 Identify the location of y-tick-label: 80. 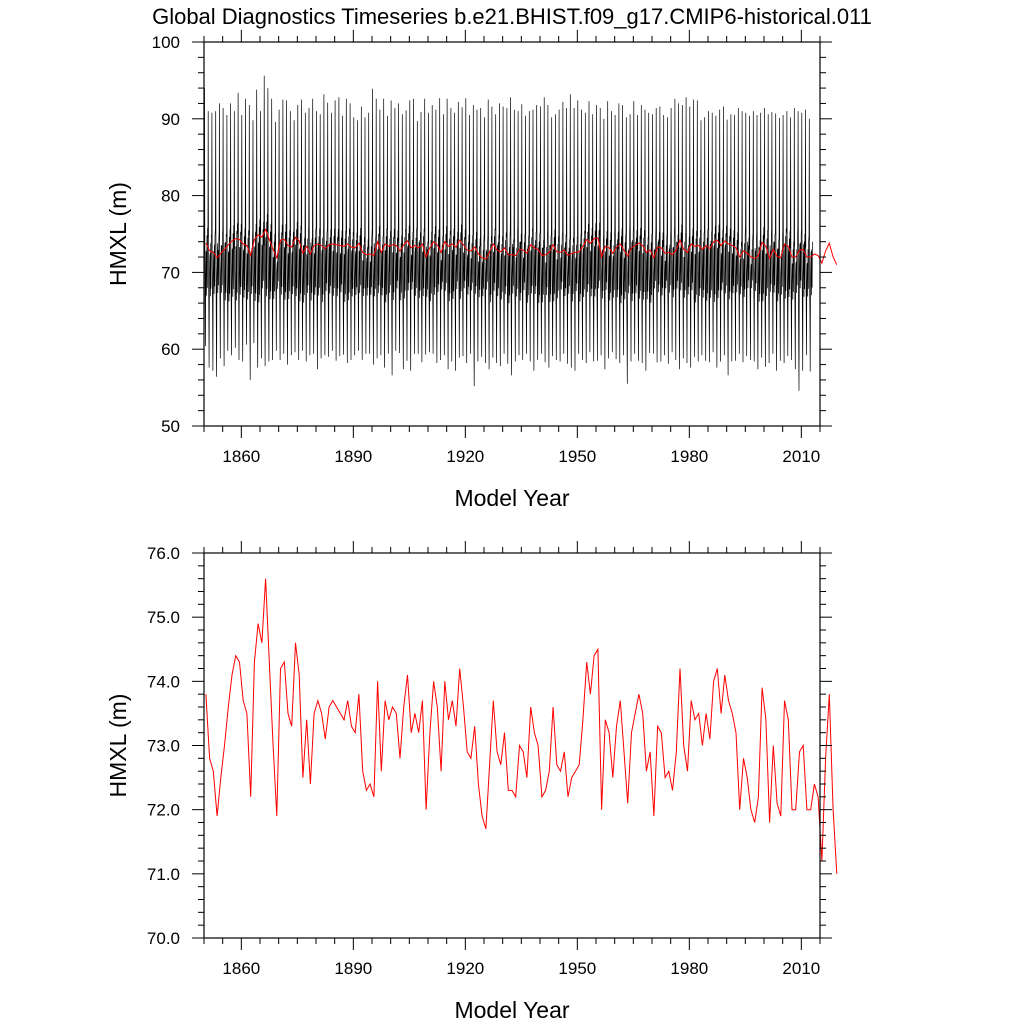
(170, 196).